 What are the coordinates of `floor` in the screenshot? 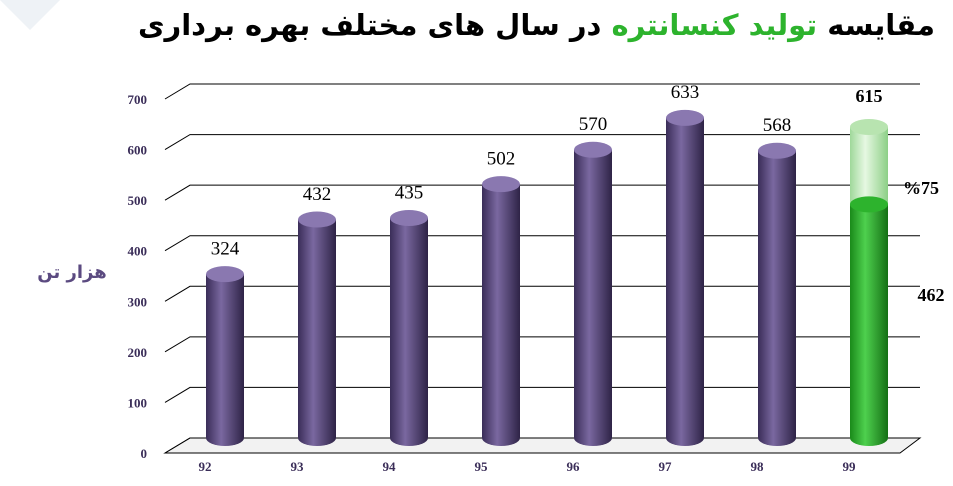 It's located at (542, 445).